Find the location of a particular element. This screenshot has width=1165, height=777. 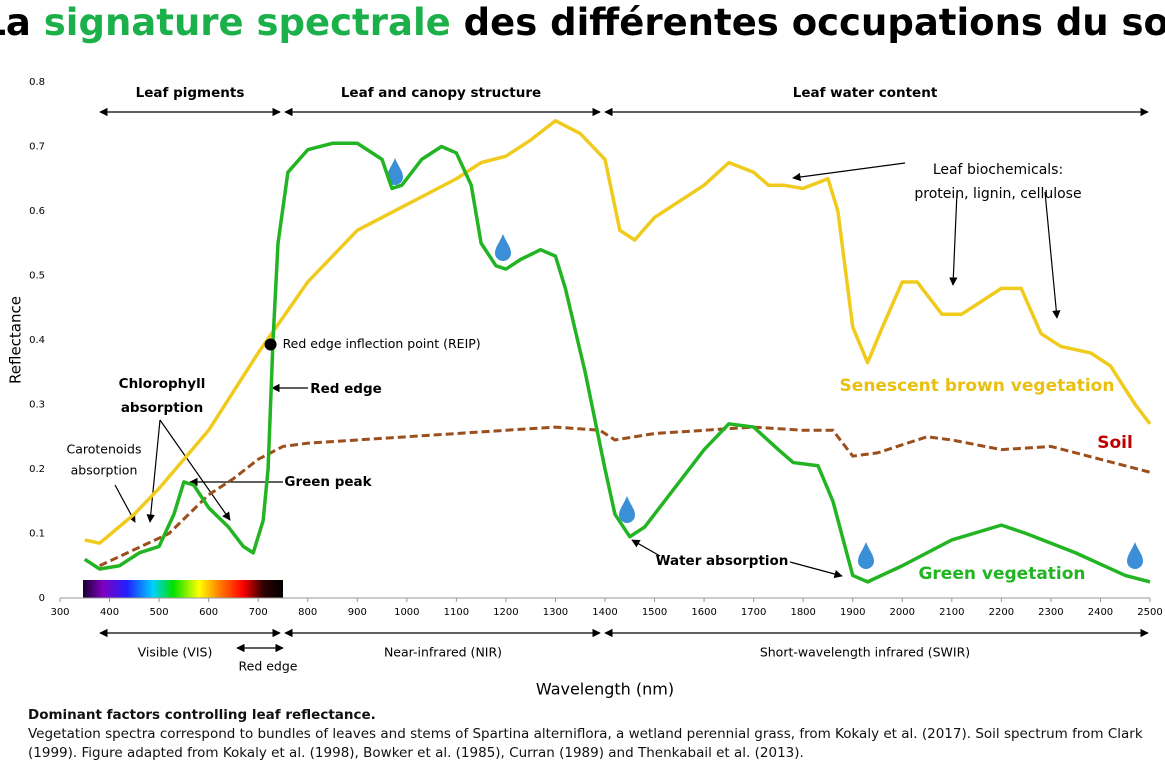

y-tick-label: 0.7 is located at coordinates (37, 147).